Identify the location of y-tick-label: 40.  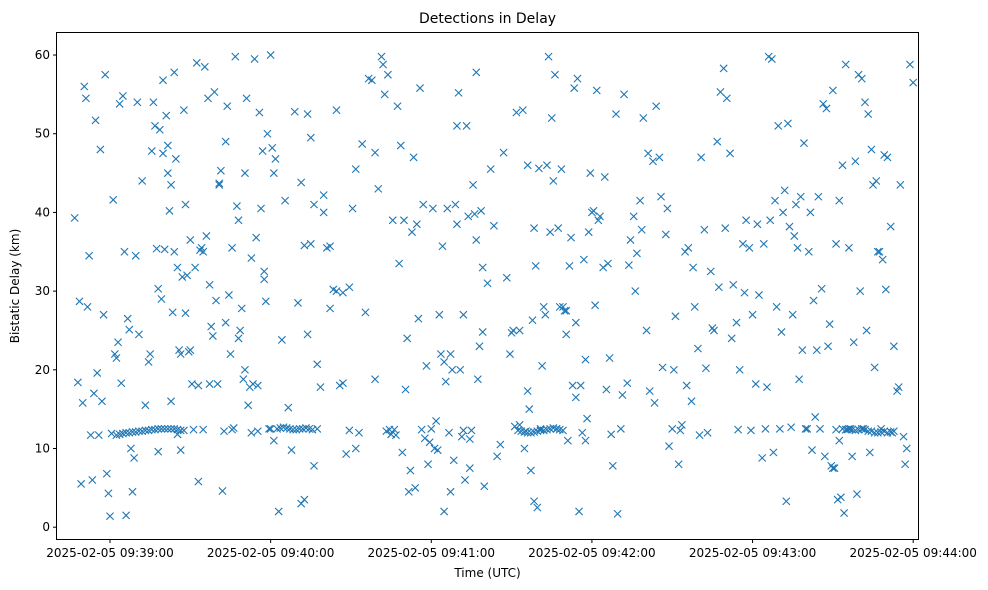
(42, 212).